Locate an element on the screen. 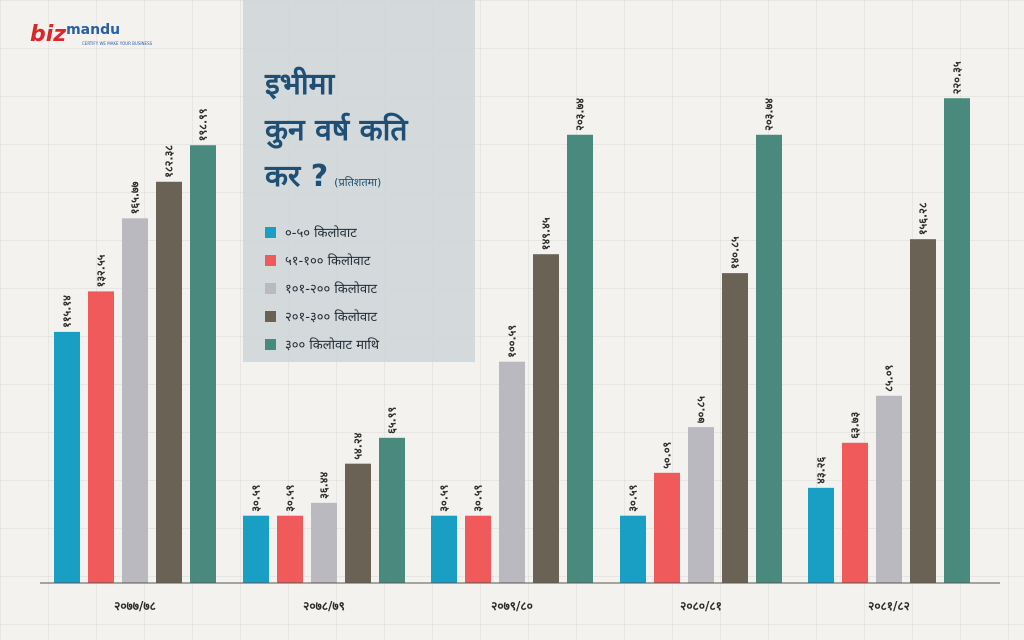 The image size is (1024, 640). bar-value-label: ६३.७३ is located at coordinates (855, 424).